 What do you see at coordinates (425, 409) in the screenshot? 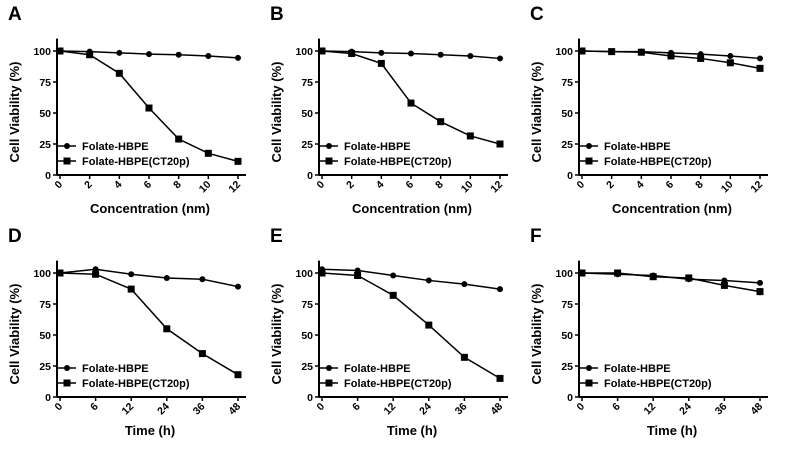
I see `x-tick-label: 24` at bounding box center [425, 409].